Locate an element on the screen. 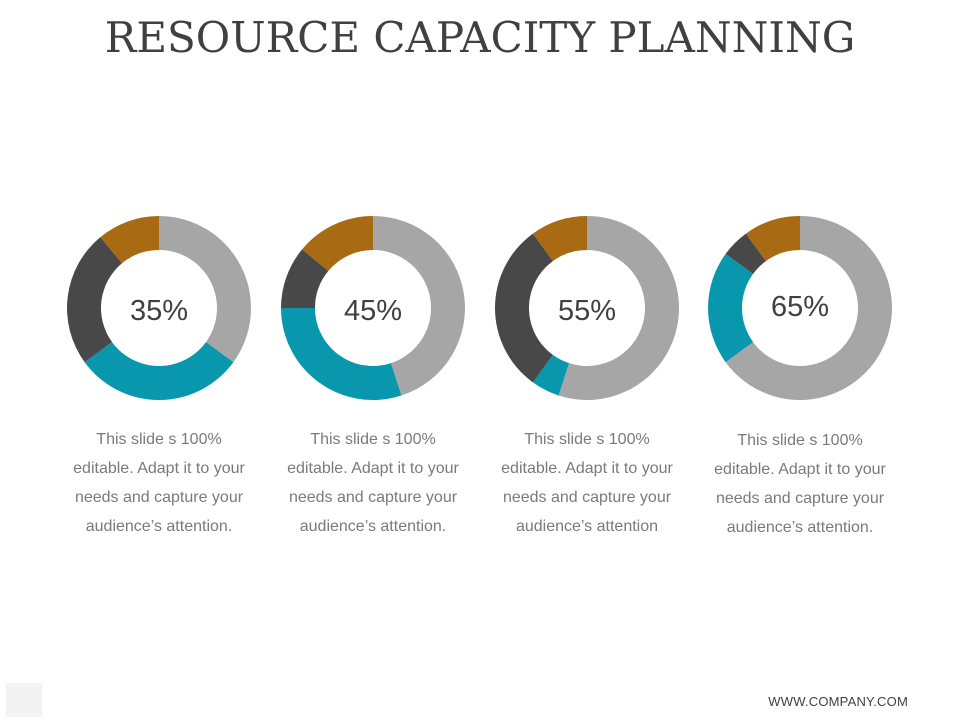  donut-svg: 55% is located at coordinates (587, 308).